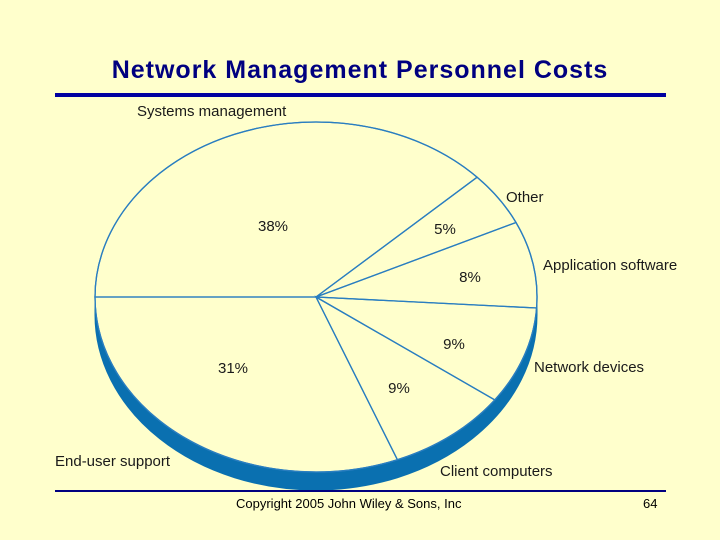  What do you see at coordinates (113, 461) in the screenshot?
I see `slice-category-label: End-user support` at bounding box center [113, 461].